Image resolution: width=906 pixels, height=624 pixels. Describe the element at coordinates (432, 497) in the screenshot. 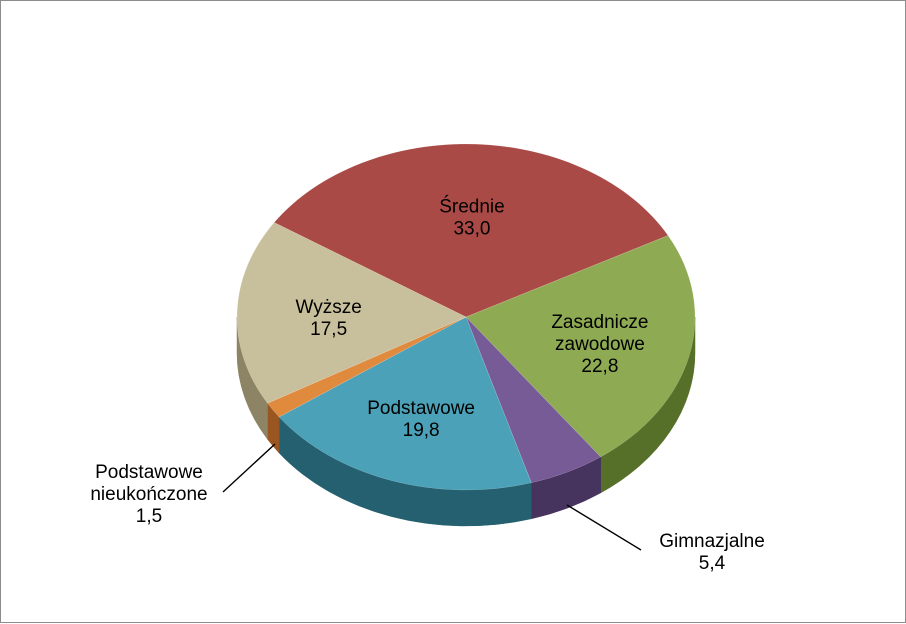

I see `leader-lines` at that location.